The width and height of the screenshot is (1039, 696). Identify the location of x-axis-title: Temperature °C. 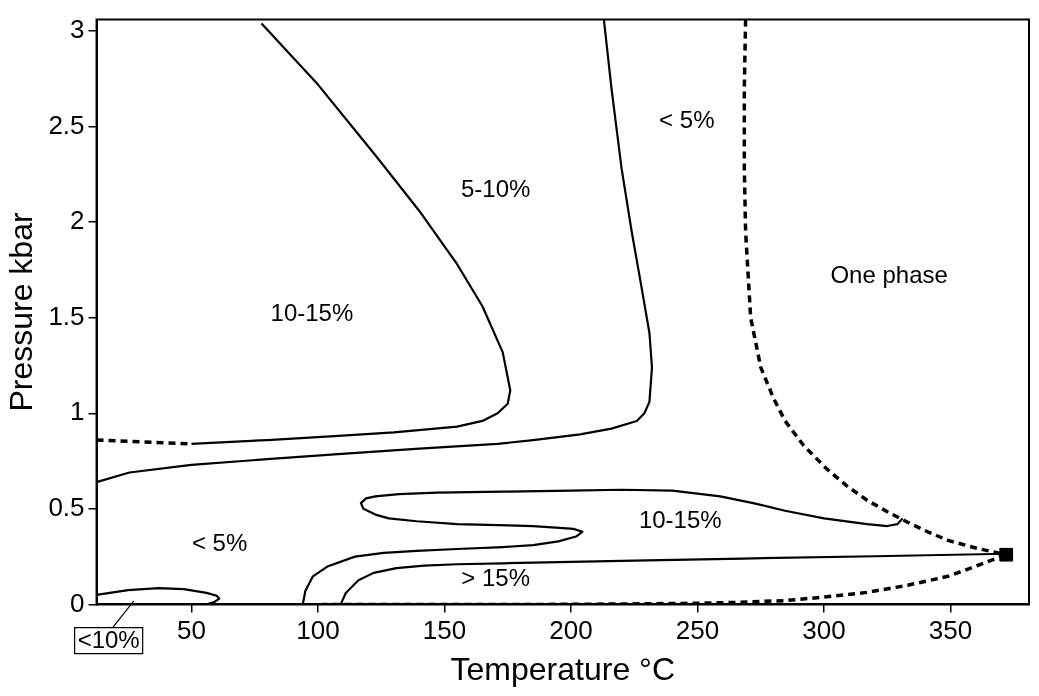
(562, 668).